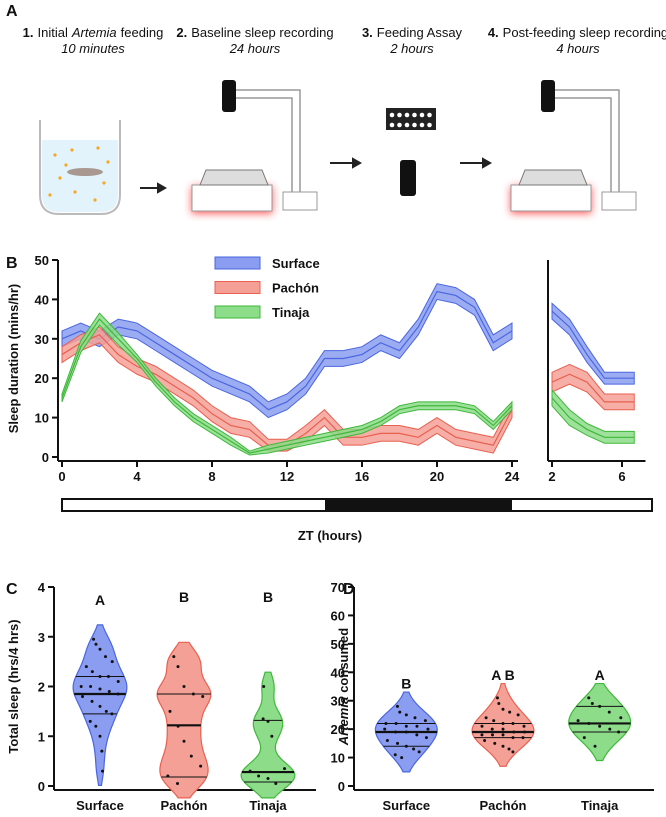 This screenshot has width=666, height=817. I want to click on light-dark-bar, so click(357, 505).